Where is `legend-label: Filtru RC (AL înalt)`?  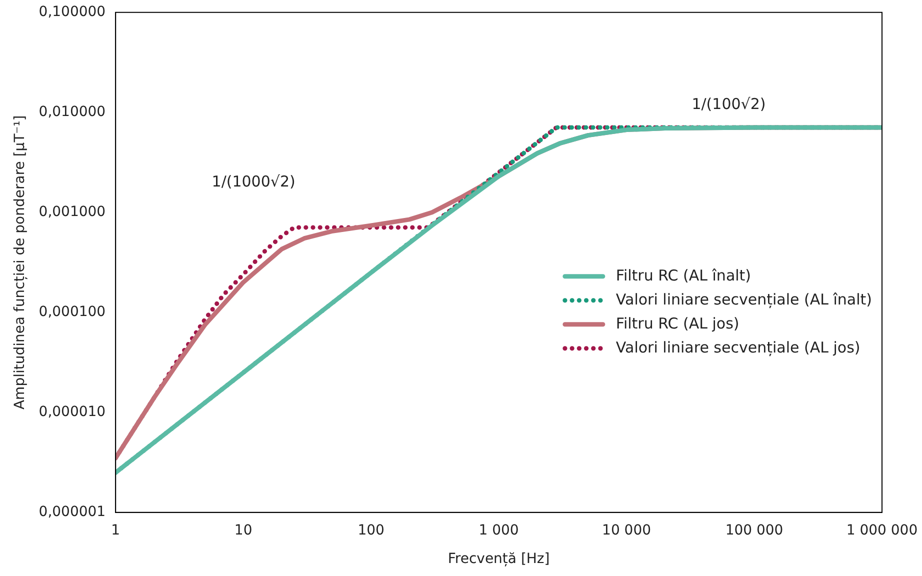 legend-label: Filtru RC (AL înalt) is located at coordinates (684, 275).